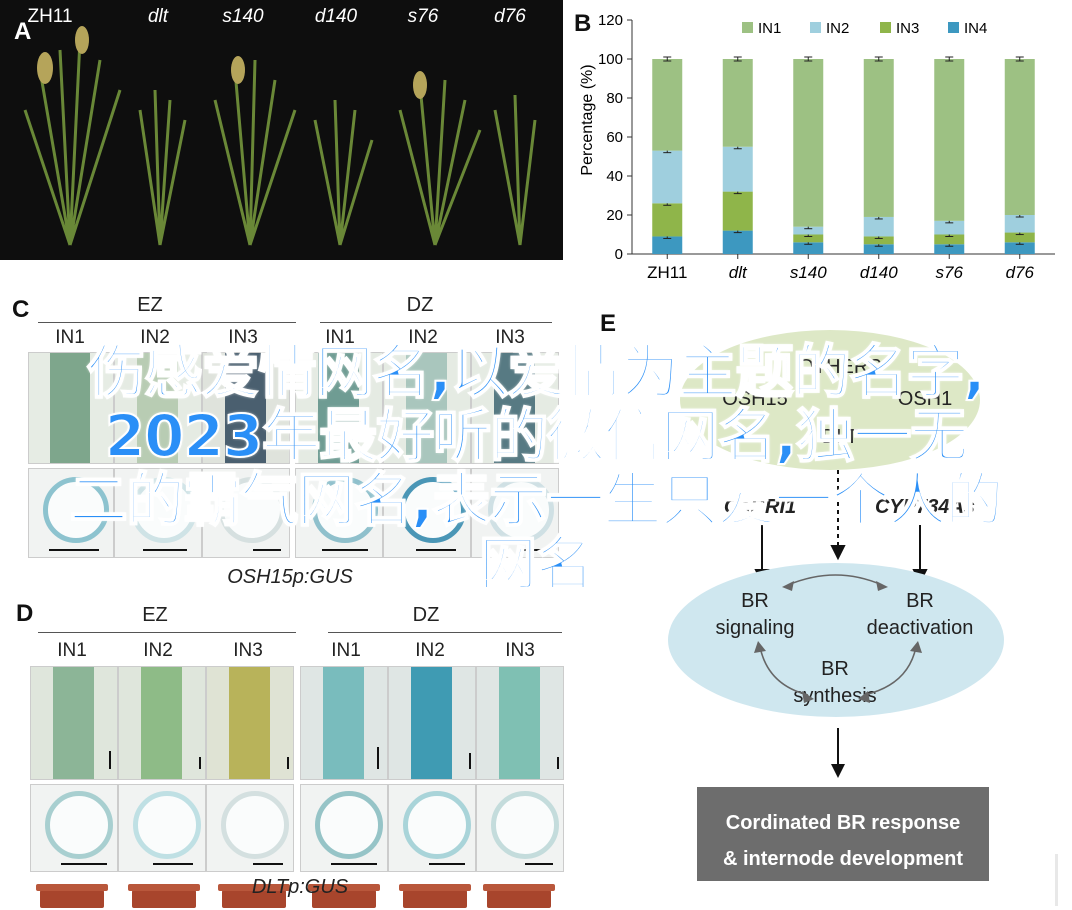 Image resolution: width=1072 pixels, height=910 pixels. Describe the element at coordinates (975, 28) in the screenshot. I see `legend-label-in4: IN4` at that location.